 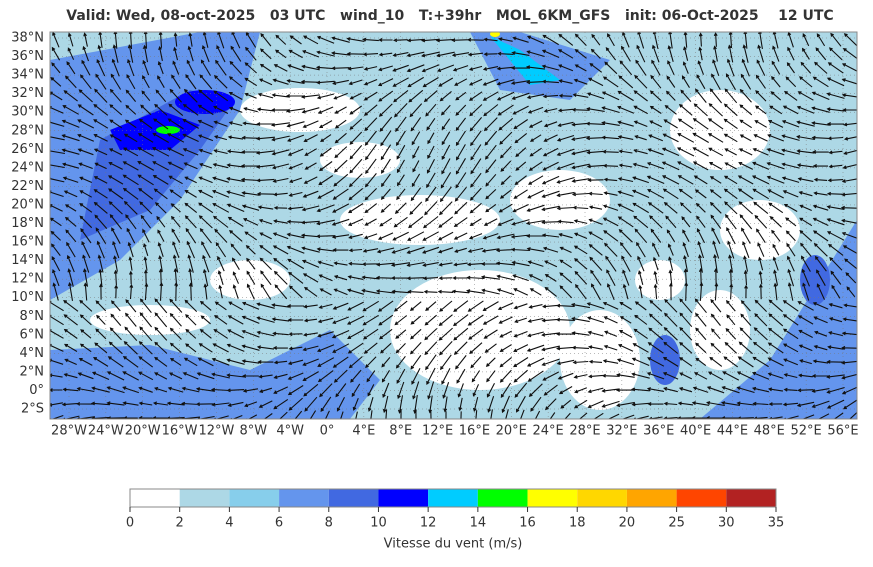 I want to click on lon-label: 8°E, so click(x=400, y=431).